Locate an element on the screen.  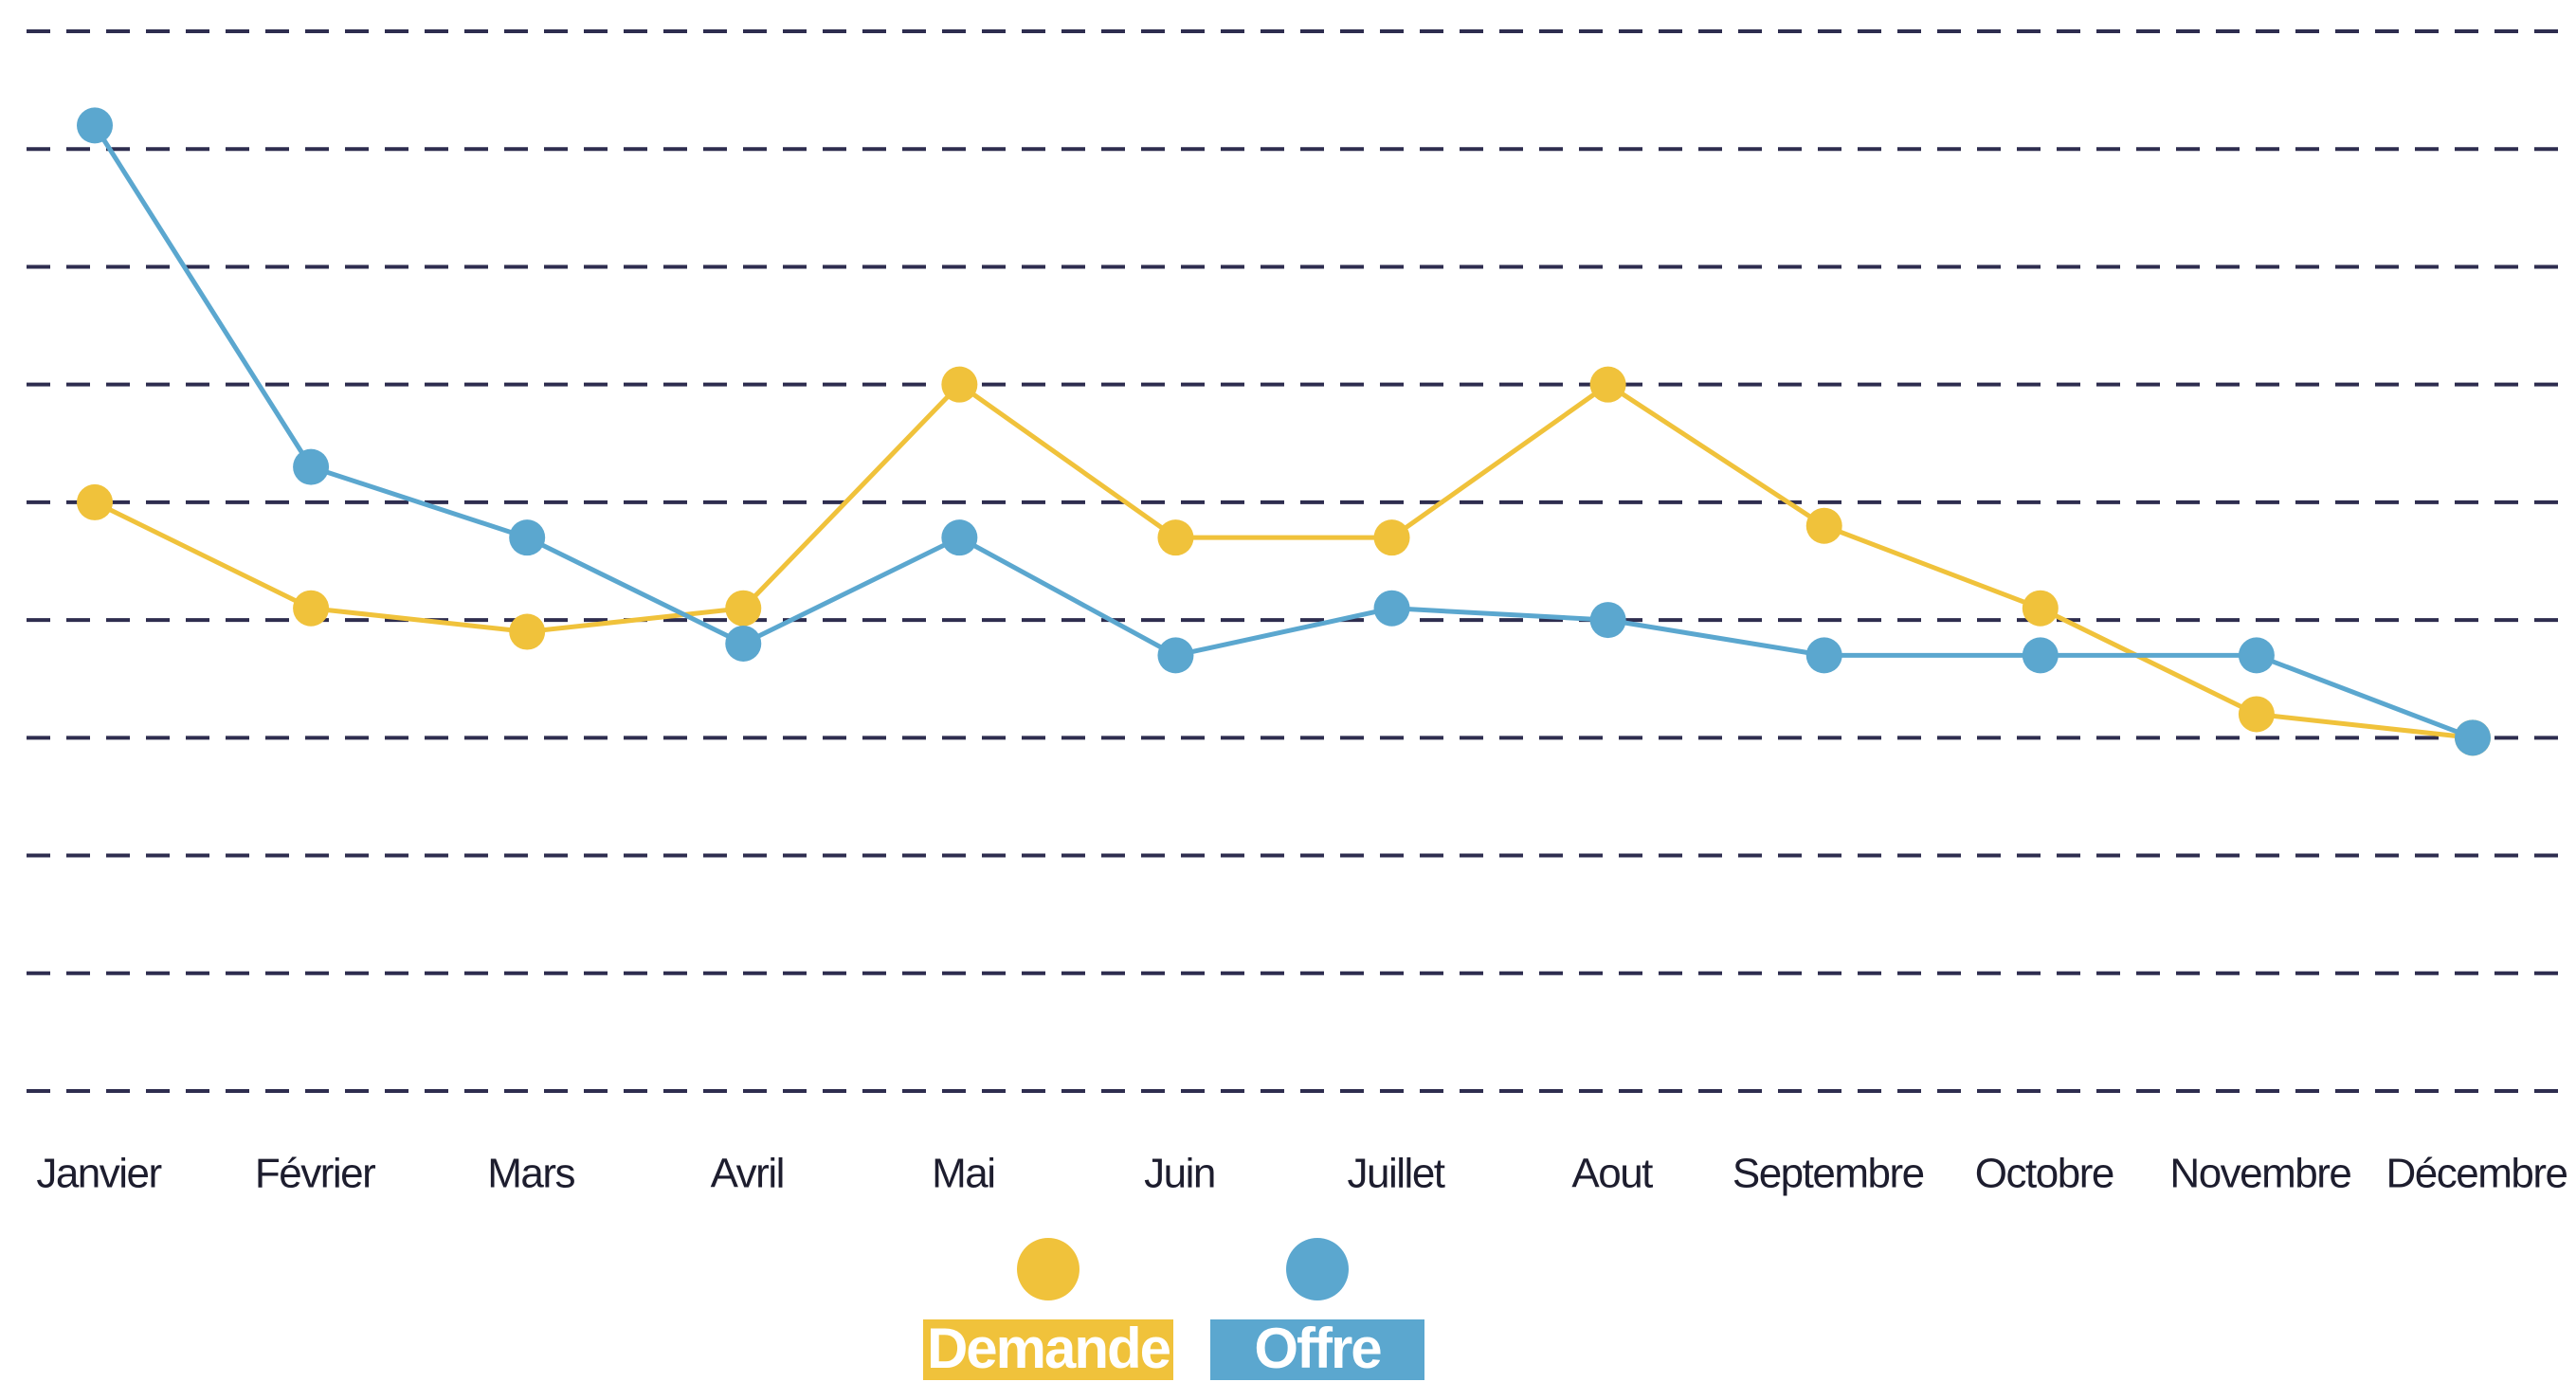
x-tick-label: Novembre is located at coordinates (2259, 1174).